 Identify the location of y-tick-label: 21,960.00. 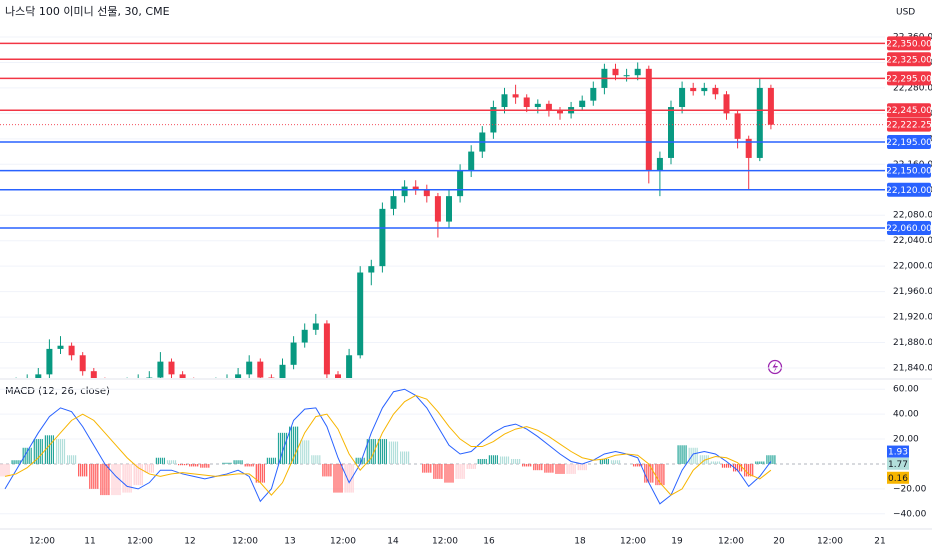
(912, 292).